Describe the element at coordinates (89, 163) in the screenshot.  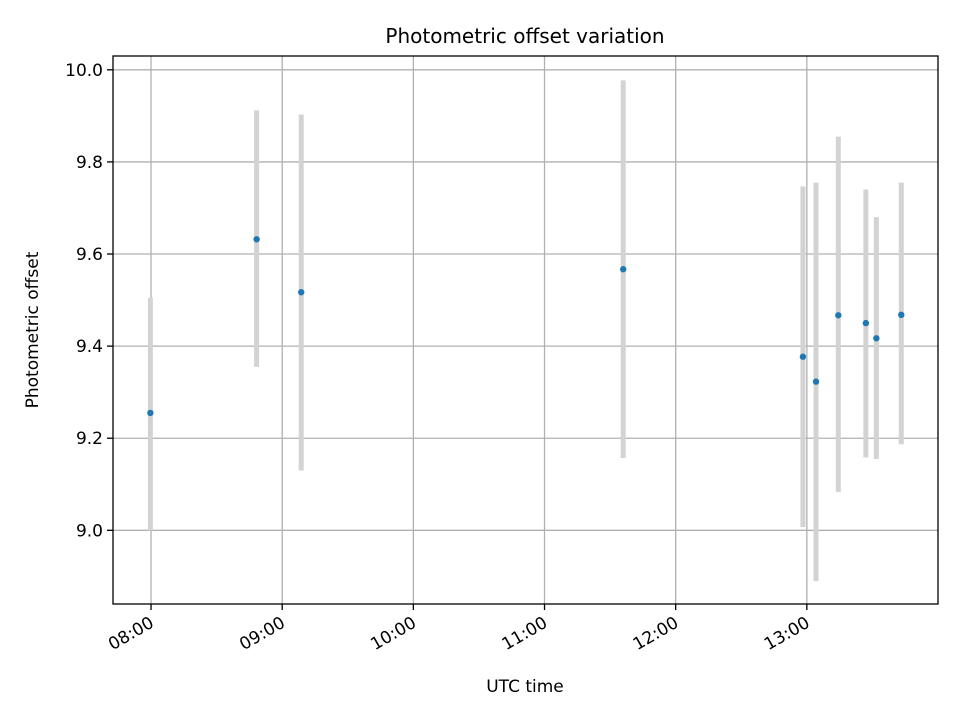
I see `y-tick-label: 9.8` at that location.